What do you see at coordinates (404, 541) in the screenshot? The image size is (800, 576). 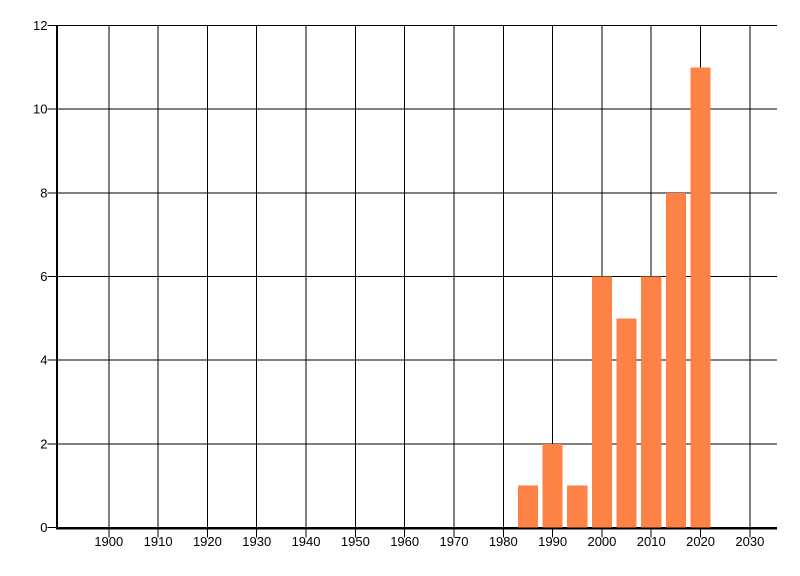 I see `x-tick-label: 1960` at bounding box center [404, 541].